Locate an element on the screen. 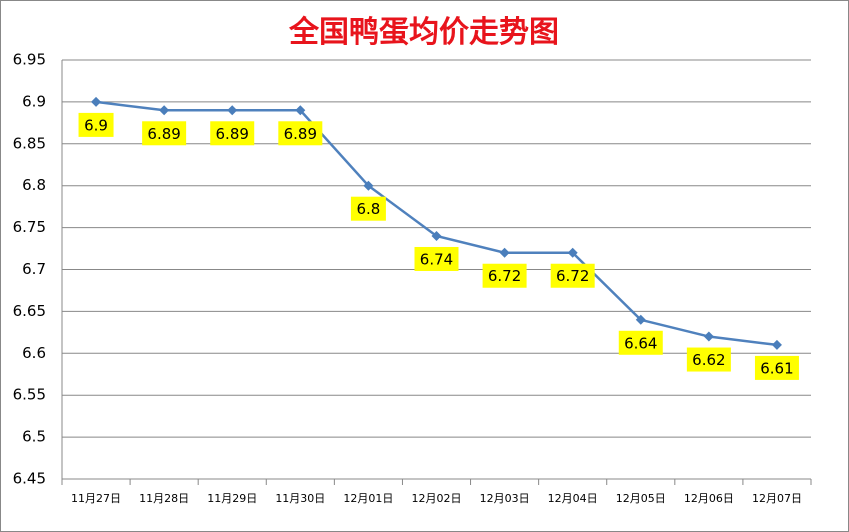  chart-title: 全国鸭蛋均价走势图 is located at coordinates (423, 32).